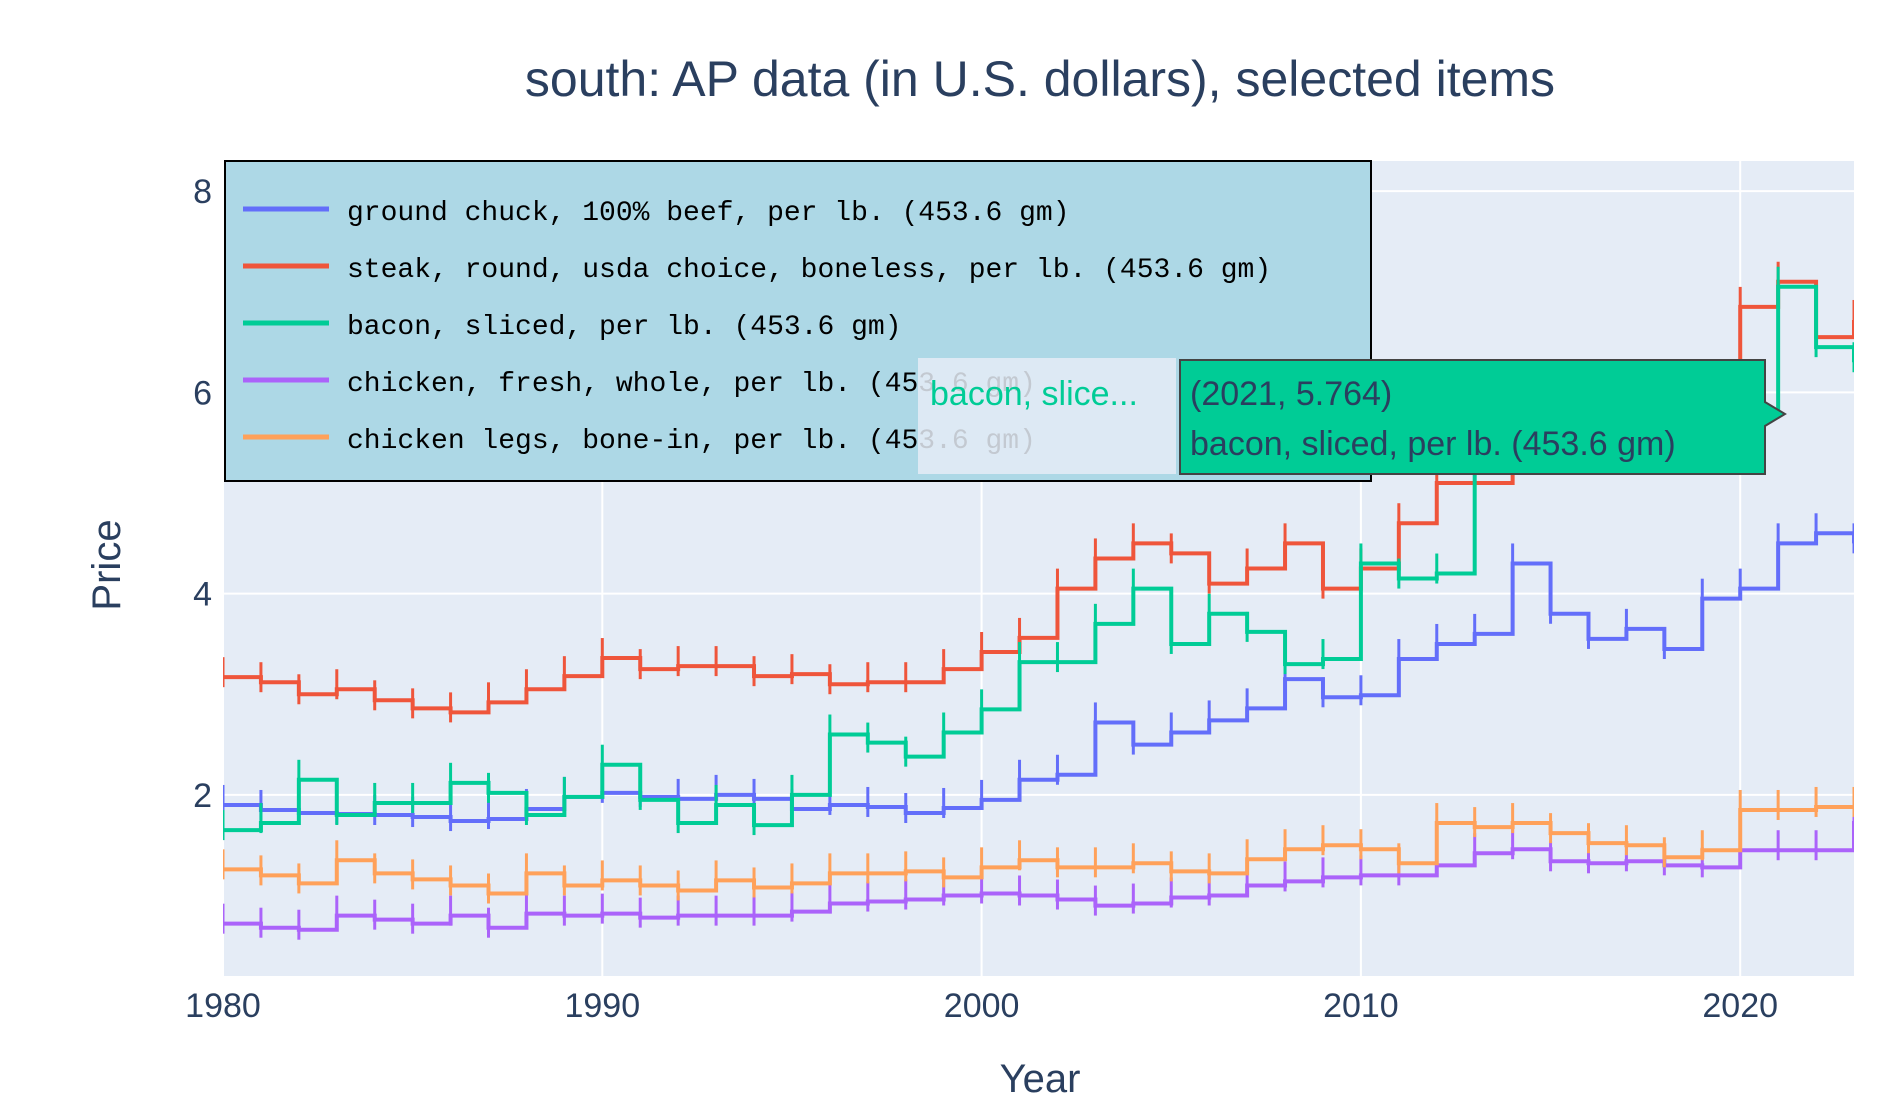  Describe the element at coordinates (1483, 417) in the screenshot. I see `hover-box` at that location.